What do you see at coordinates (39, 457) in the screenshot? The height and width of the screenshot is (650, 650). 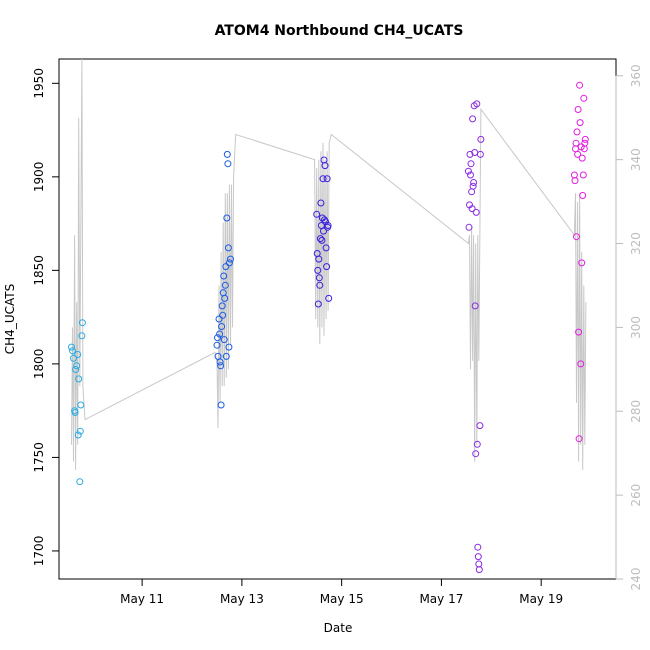 I see `y-tick-label: 1750` at bounding box center [39, 457].